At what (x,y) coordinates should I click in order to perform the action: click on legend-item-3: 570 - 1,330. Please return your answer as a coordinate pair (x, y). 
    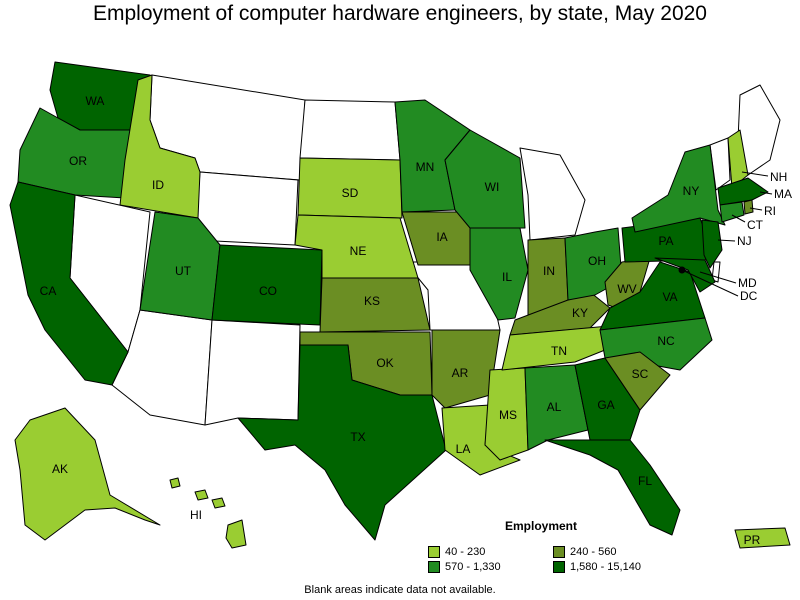
    Looking at the image, I should click on (464, 567).